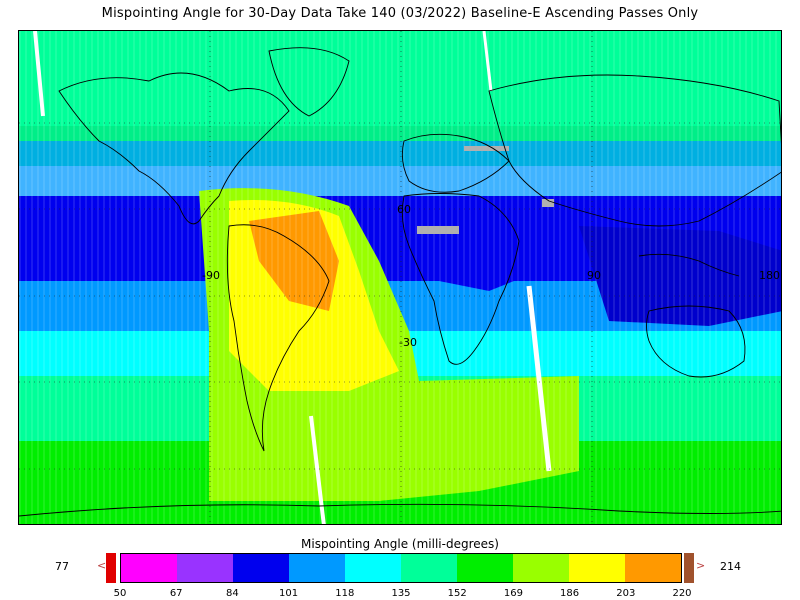 The height and width of the screenshot is (600, 800). Describe the element at coordinates (345, 593) in the screenshot. I see `colorbar-tick-label: 118` at that location.